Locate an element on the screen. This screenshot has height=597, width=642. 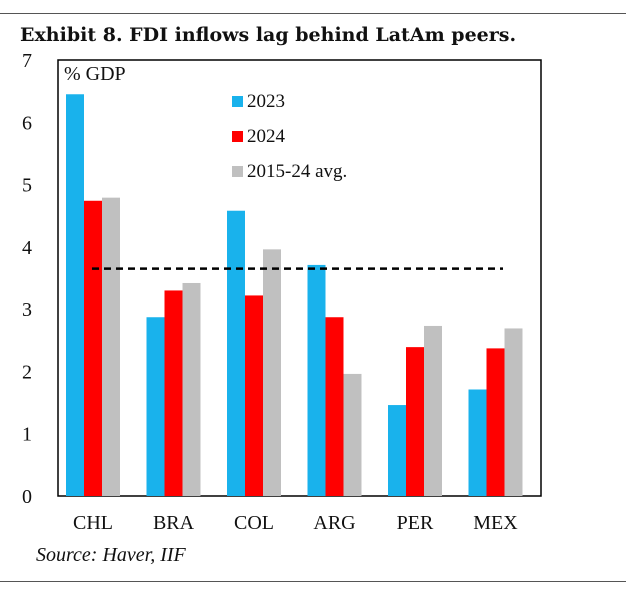
y-tick-label: 4 is located at coordinates (27, 248).